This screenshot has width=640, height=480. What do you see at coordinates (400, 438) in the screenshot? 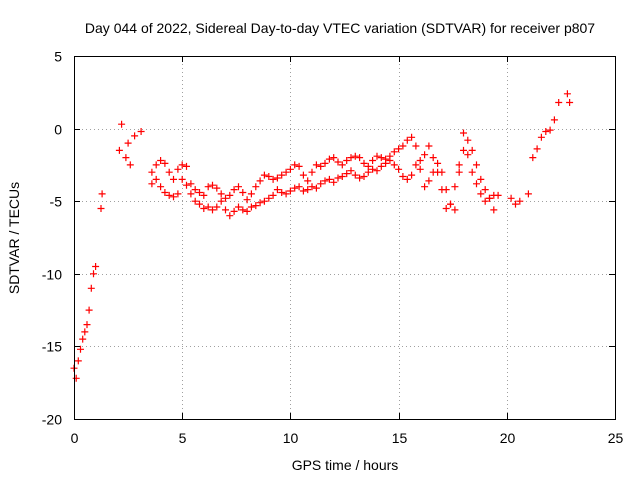
I see `x-tick-label: 15` at bounding box center [400, 438].